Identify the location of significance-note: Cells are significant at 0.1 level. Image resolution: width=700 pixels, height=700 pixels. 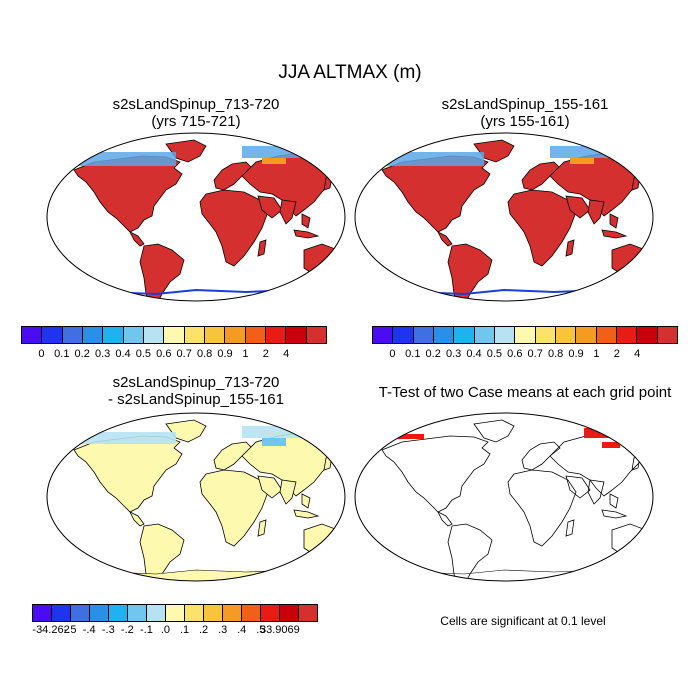
(523, 621).